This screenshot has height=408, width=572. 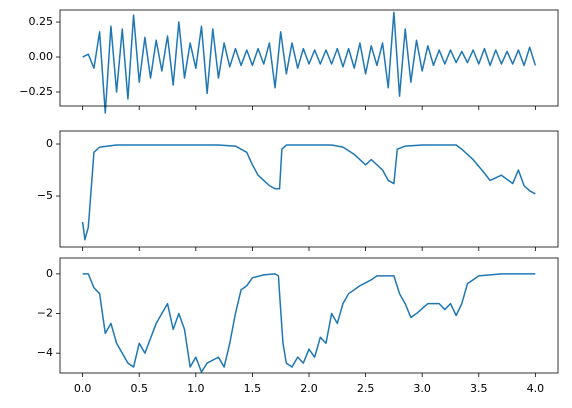 I want to click on y-tick-label: 0.00, so click(x=41, y=56).